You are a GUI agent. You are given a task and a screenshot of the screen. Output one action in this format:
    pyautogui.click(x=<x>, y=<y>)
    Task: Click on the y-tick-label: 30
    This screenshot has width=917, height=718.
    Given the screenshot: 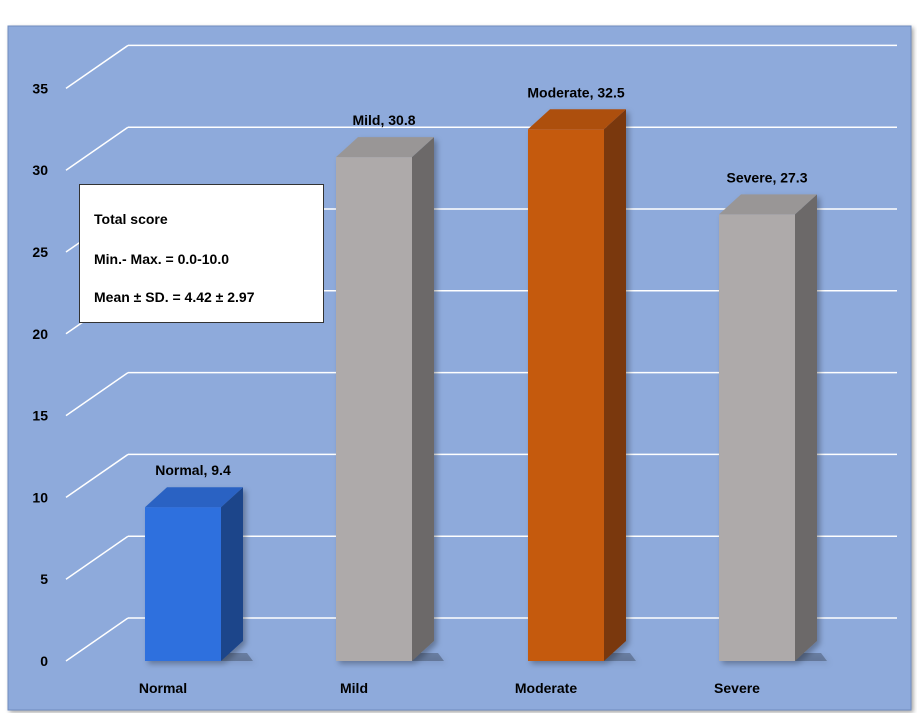 What is the action you would take?
    pyautogui.click(x=40, y=170)
    